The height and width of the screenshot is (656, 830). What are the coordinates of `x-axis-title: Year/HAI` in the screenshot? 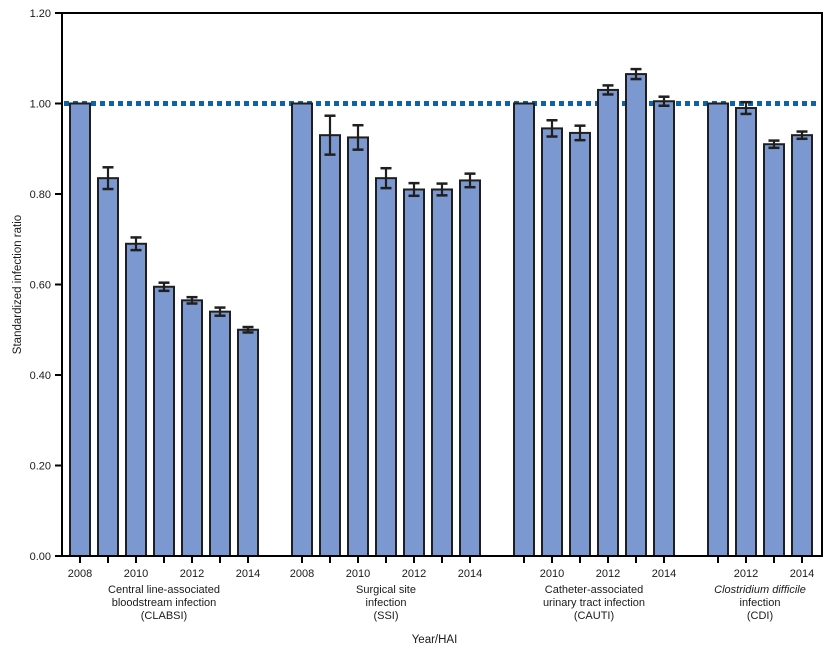 It's located at (434, 640).